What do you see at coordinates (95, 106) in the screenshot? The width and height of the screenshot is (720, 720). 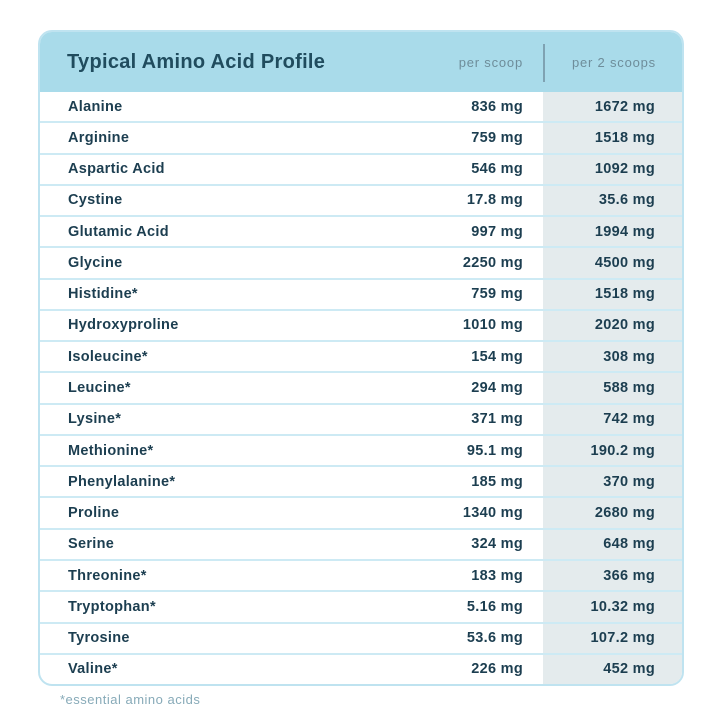 I see `amino-acid-name: Alanine` at bounding box center [95, 106].